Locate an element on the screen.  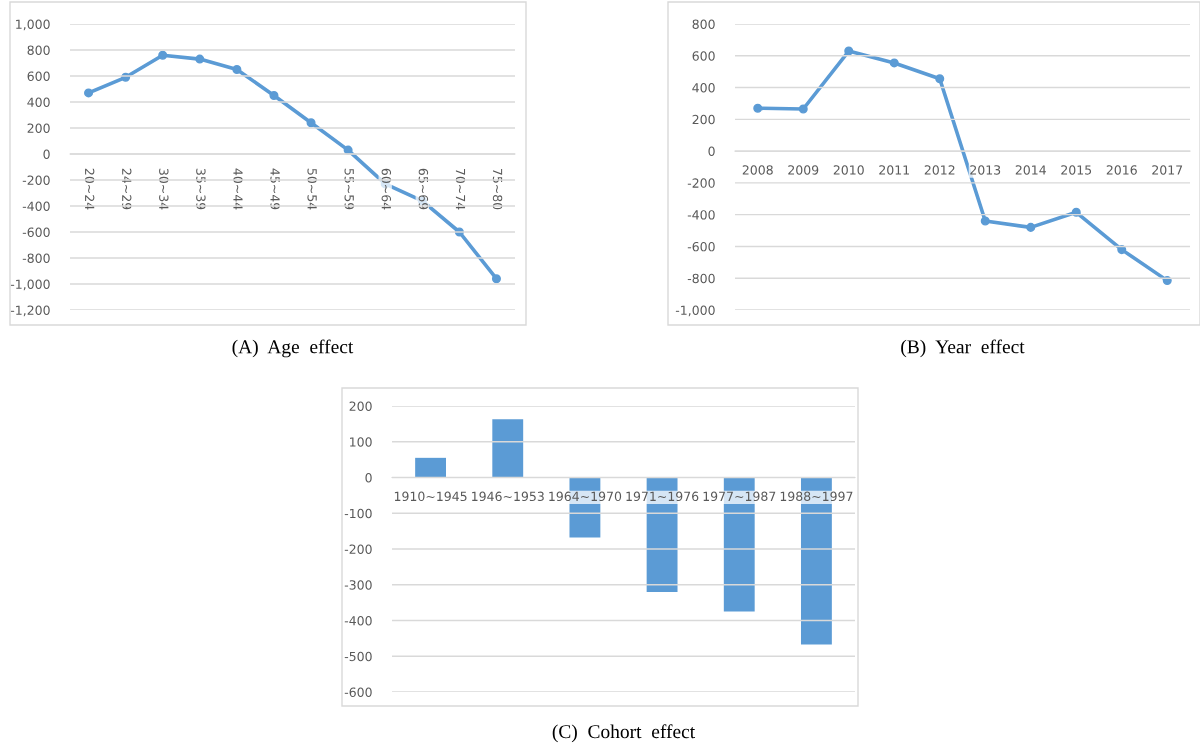
x-tick-label: 55~59 is located at coordinates (349, 189).